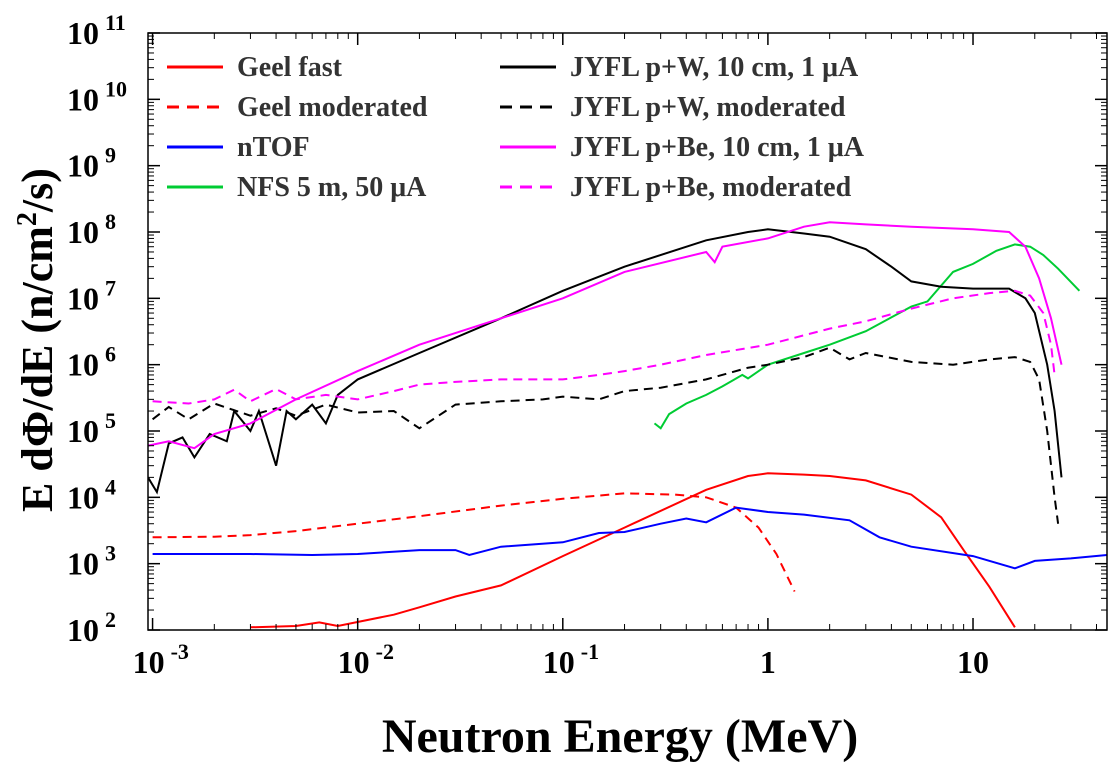 The height and width of the screenshot is (767, 1109). What do you see at coordinates (620, 736) in the screenshot?
I see `x-axis-title: Neutron Energy (MeV)` at bounding box center [620, 736].